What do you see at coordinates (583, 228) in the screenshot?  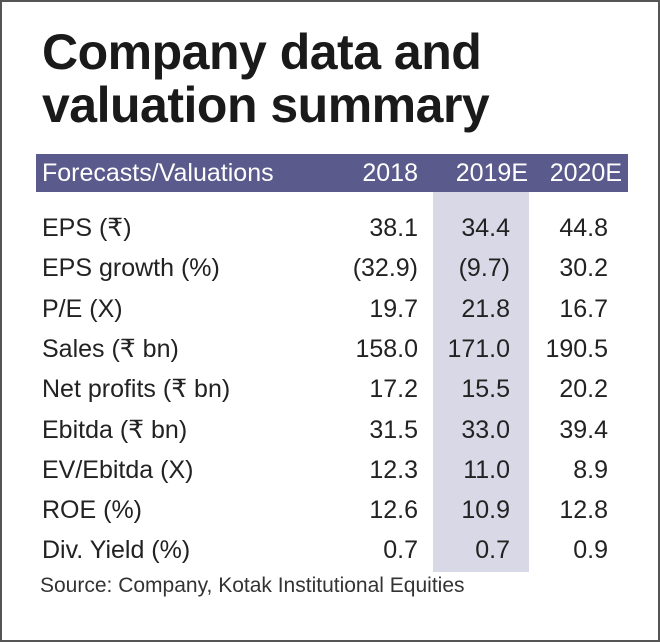 I see `cell-value: 44.8` at bounding box center [583, 228].